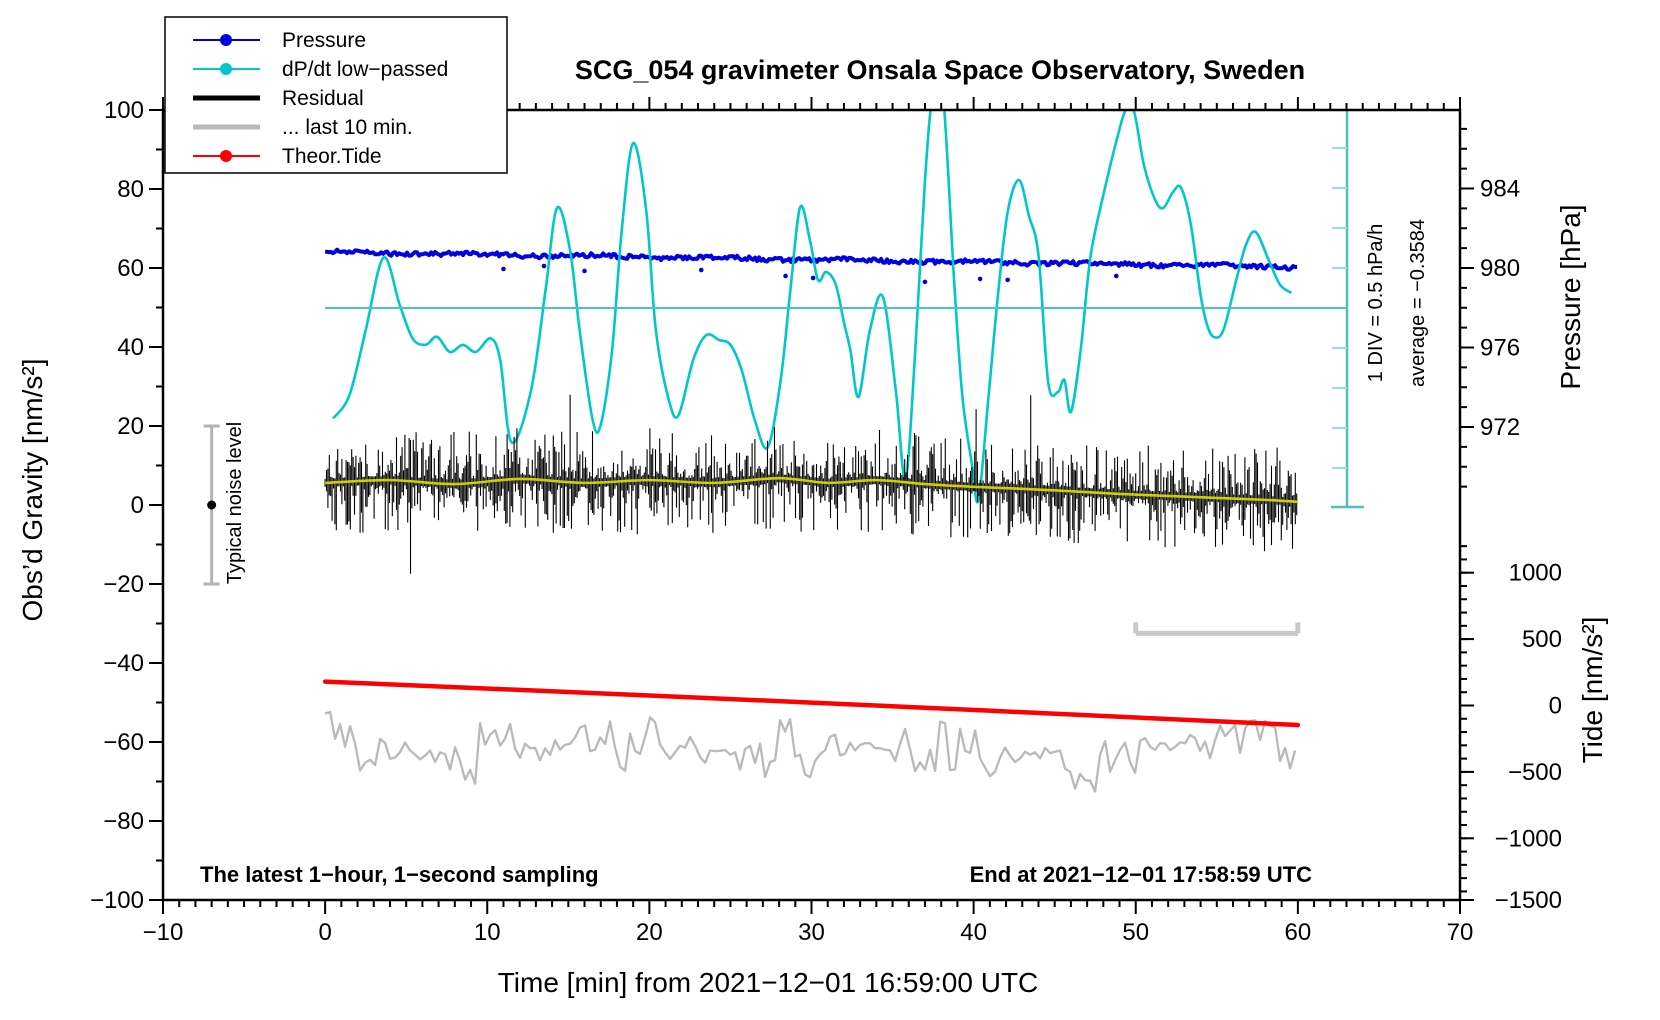  I want to click on legend-label-pressure: Pressure, so click(324, 40).